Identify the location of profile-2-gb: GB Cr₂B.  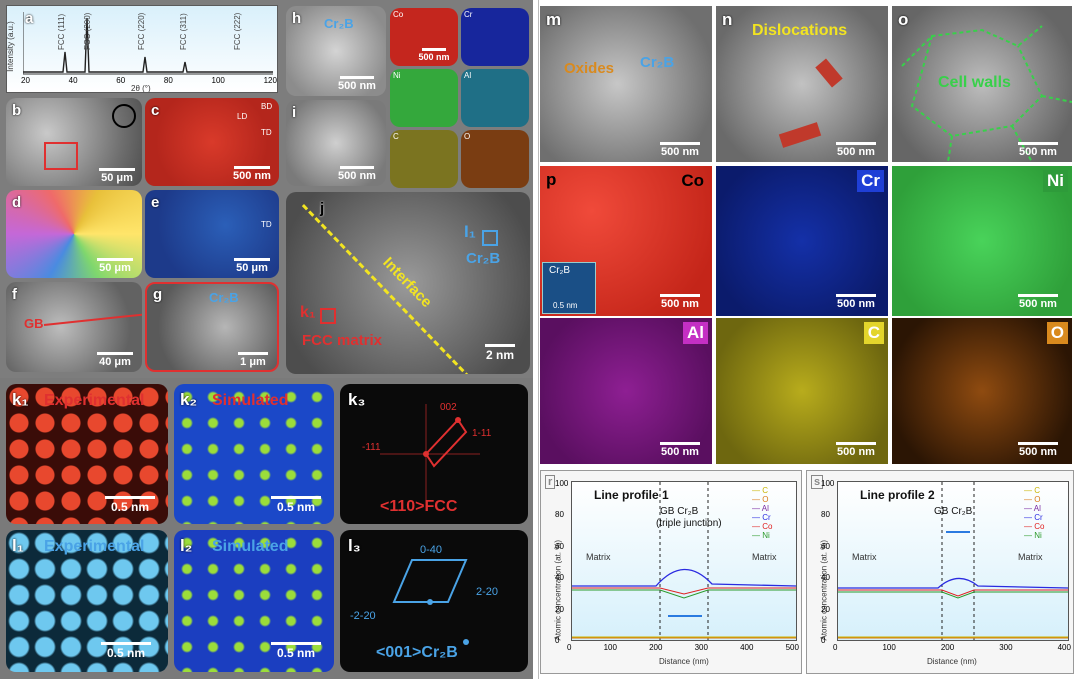
(953, 511).